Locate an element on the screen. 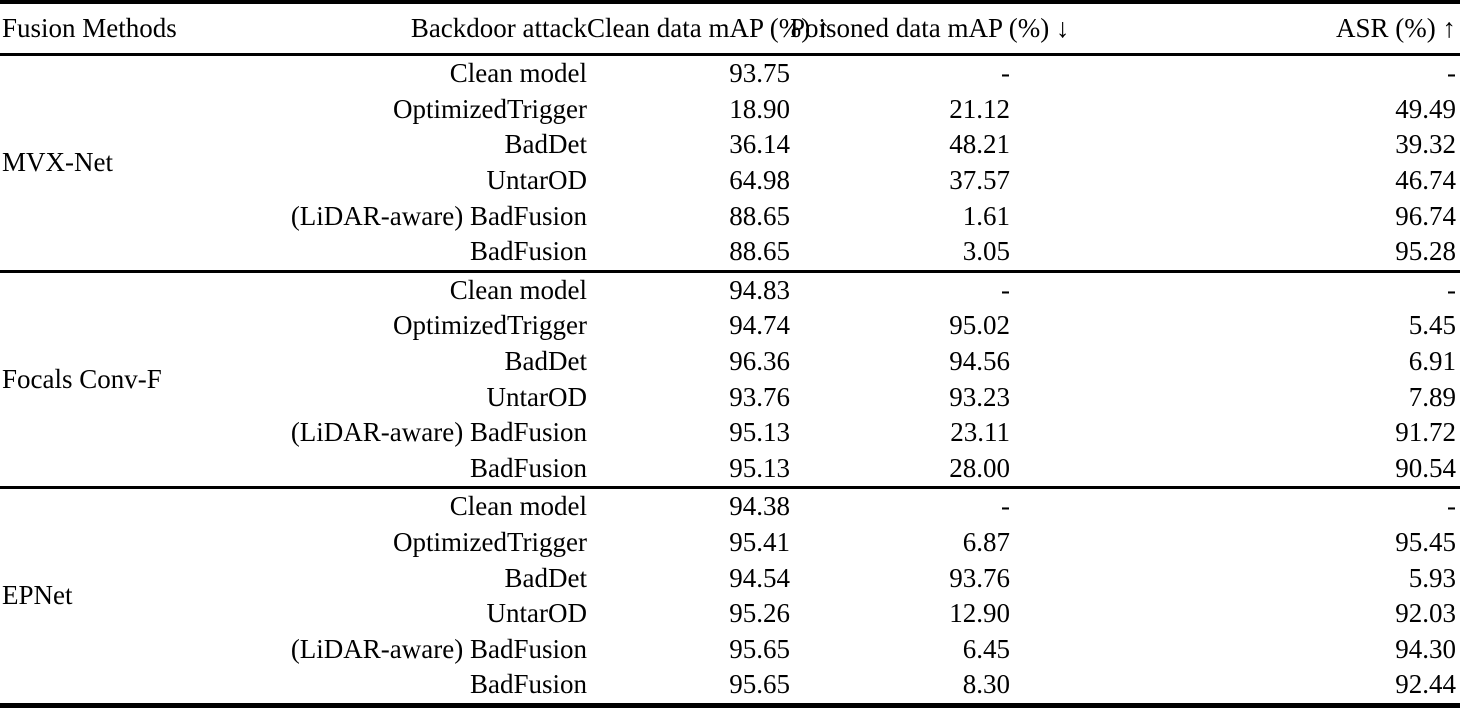 The height and width of the screenshot is (717, 1460). asr-cell: 92.44 is located at coordinates (1425, 684).